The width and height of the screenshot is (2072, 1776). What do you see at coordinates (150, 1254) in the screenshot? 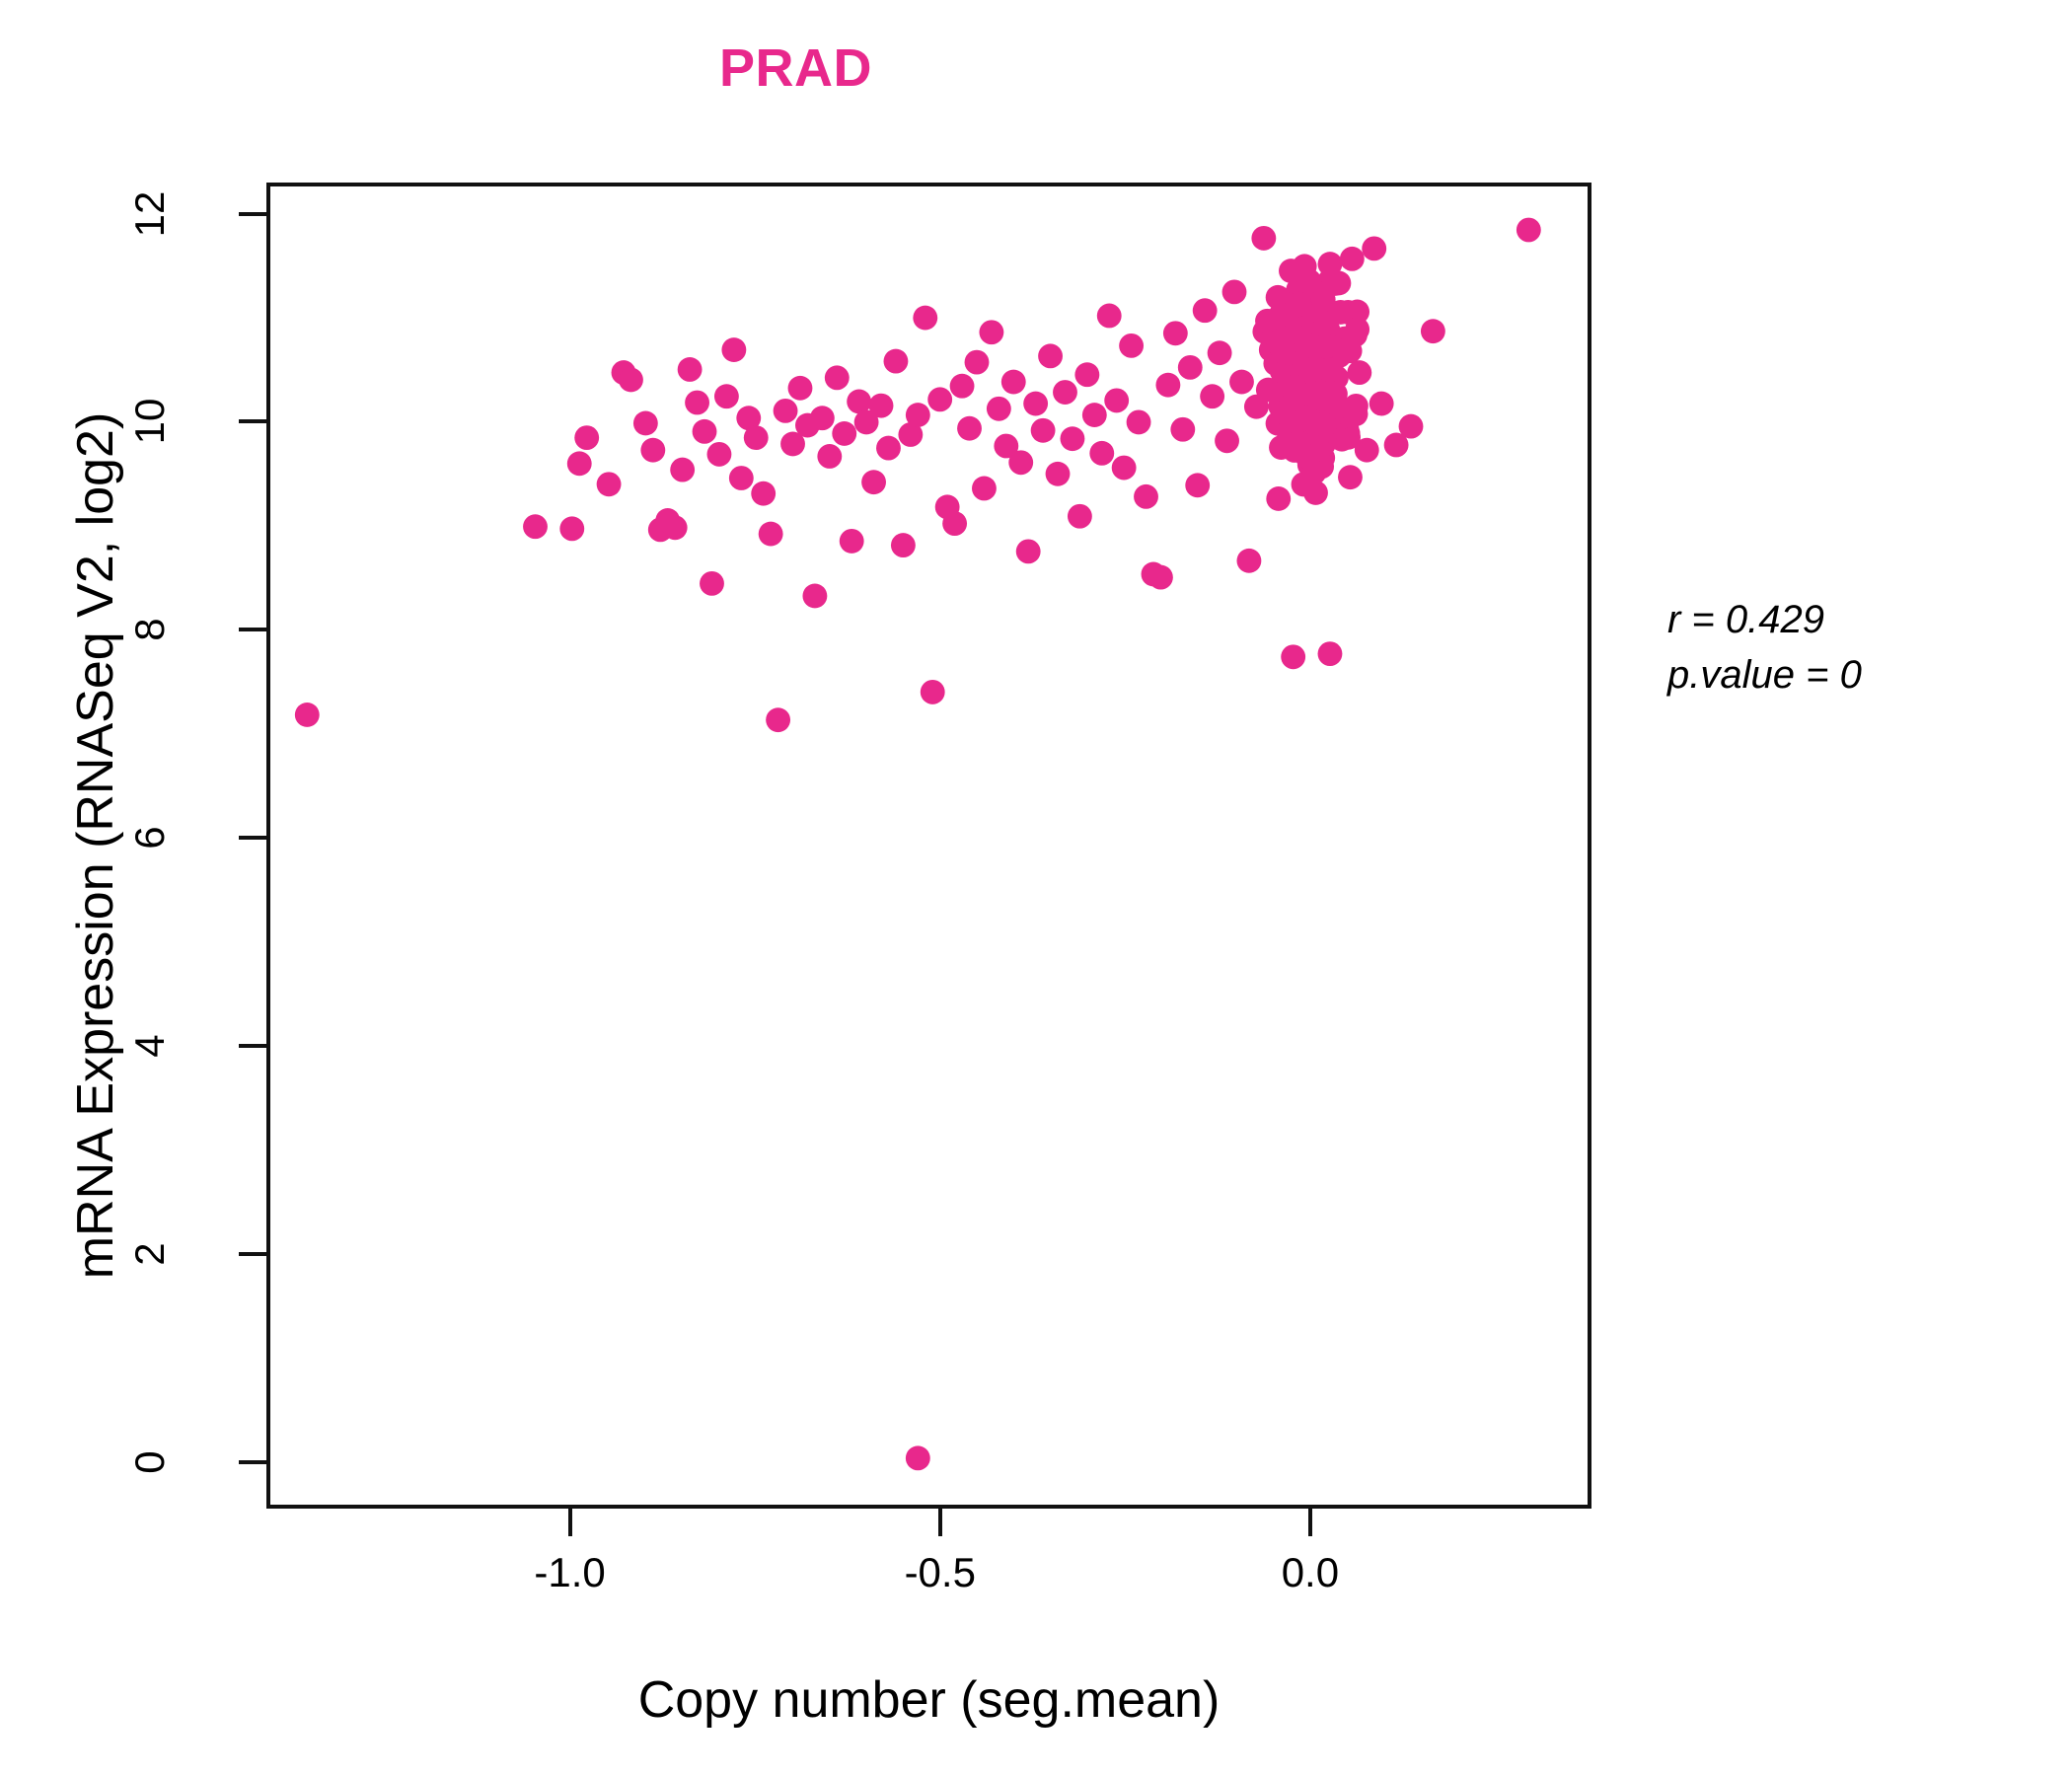
I see `y-tick-label: 2` at bounding box center [150, 1254].